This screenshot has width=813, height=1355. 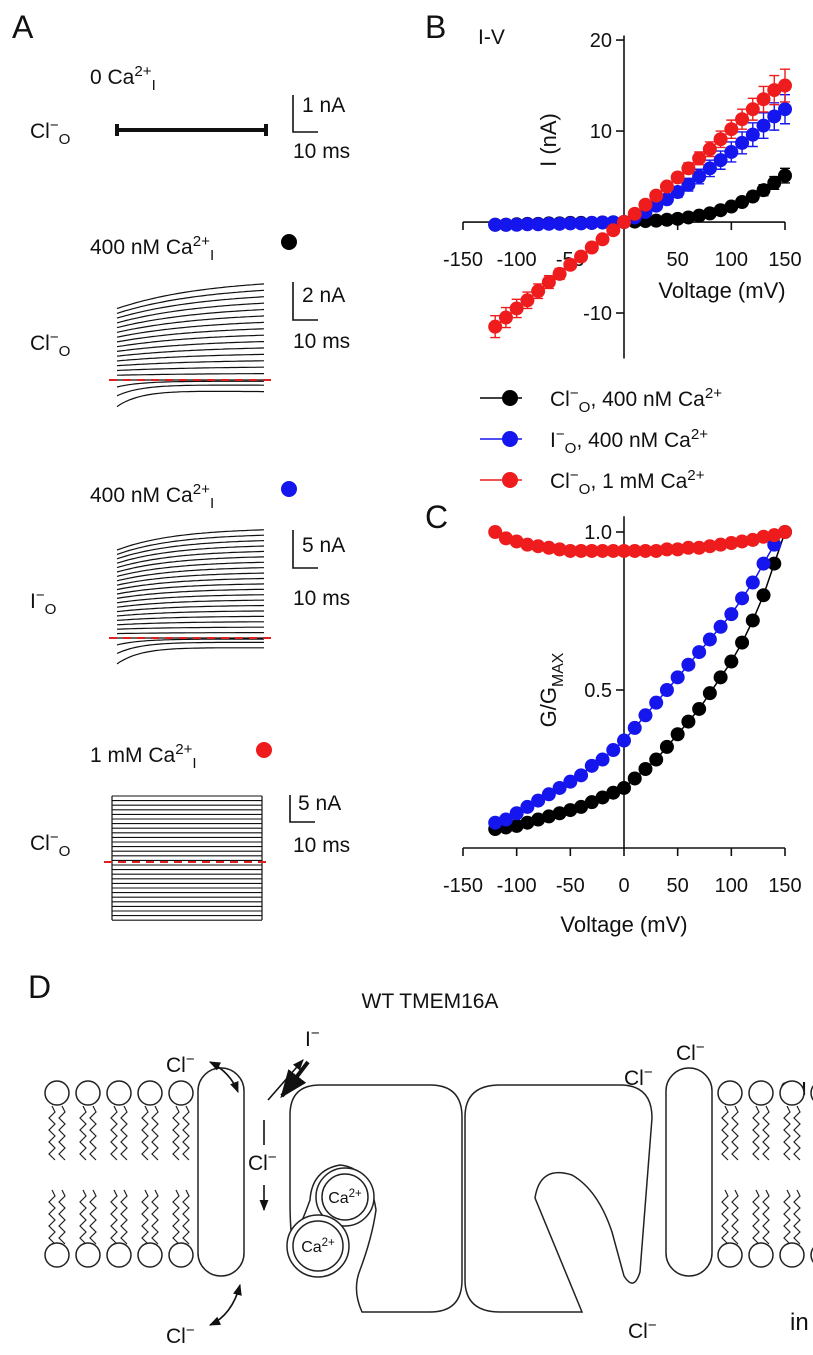 I want to click on subscript: O, so click(x=51, y=609).